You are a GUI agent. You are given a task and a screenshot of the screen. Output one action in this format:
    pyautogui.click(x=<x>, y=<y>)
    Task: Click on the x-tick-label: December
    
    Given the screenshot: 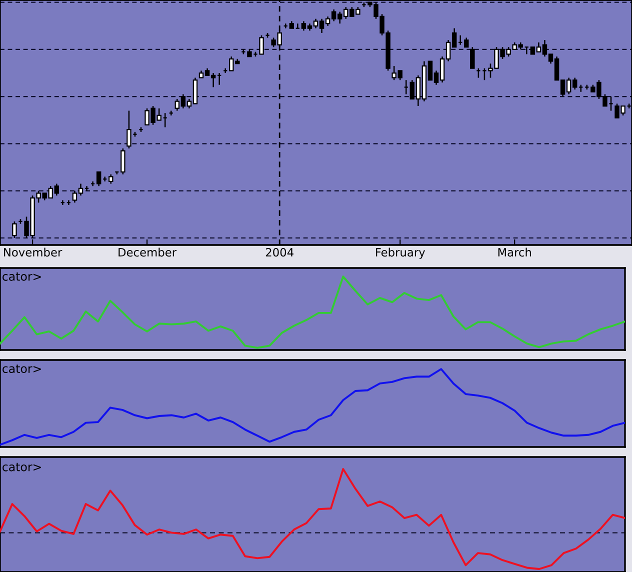 What is the action you would take?
    pyautogui.click(x=147, y=252)
    